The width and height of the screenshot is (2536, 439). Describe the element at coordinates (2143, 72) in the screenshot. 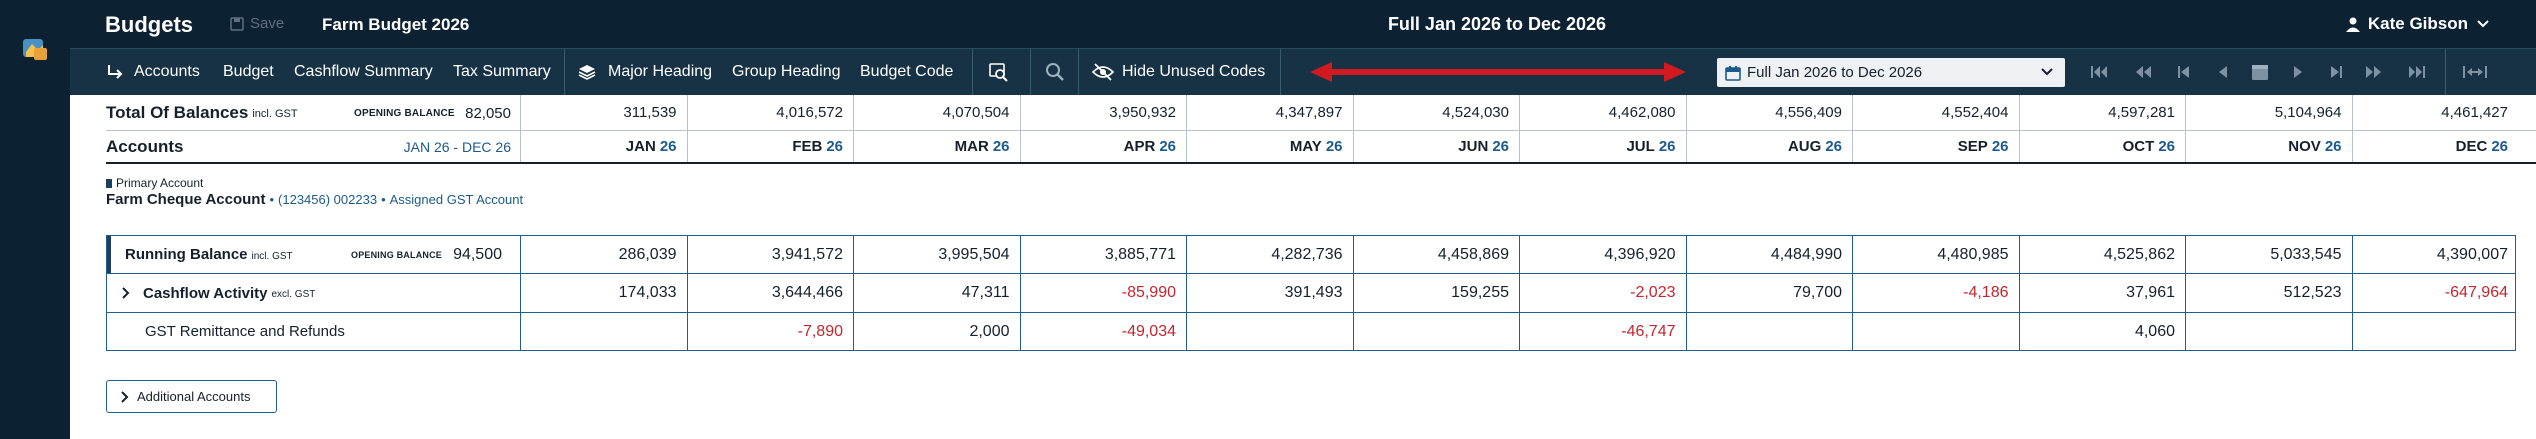

I see `rewind-icon` at that location.